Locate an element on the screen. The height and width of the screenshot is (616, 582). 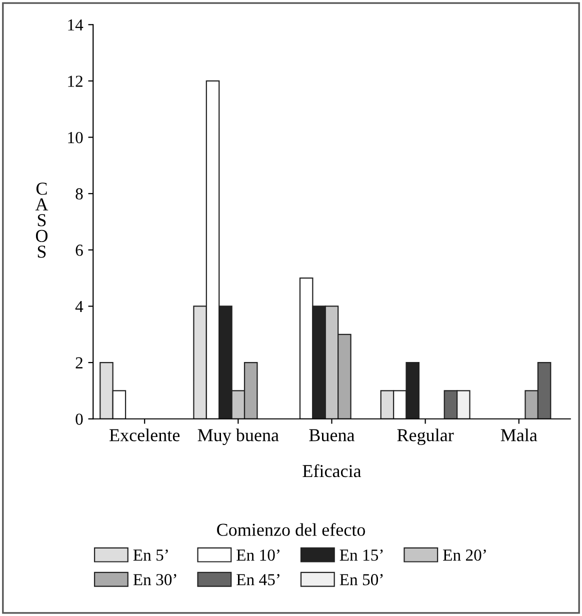
legend-label: En 20’ is located at coordinates (464, 555).